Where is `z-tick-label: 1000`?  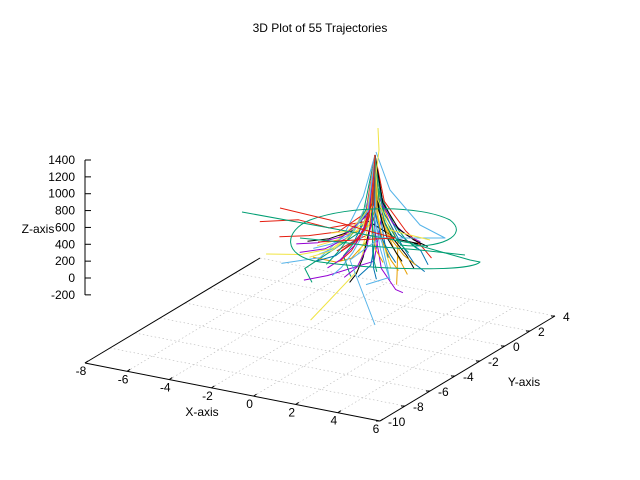 z-tick-label: 1000 is located at coordinates (61, 194).